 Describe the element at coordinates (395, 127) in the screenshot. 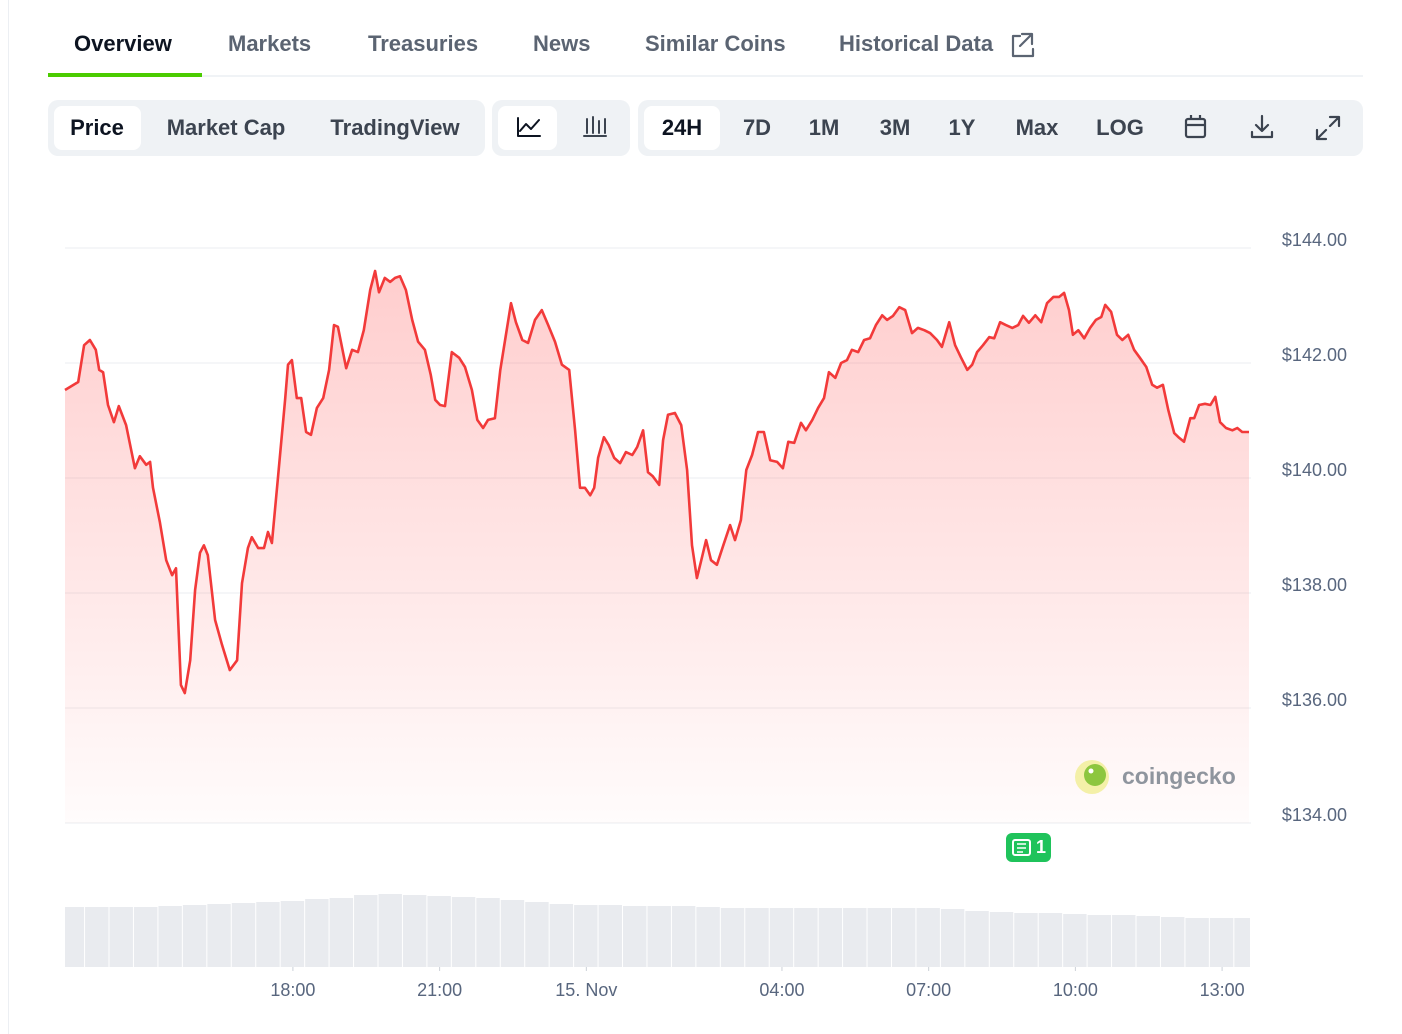

I see `view-toggle: TradingView` at that location.